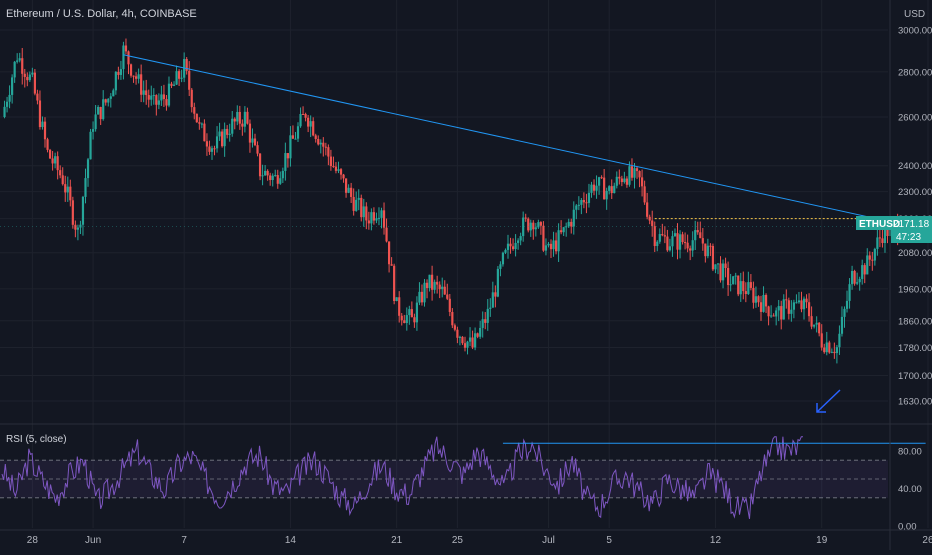 This screenshot has height=555, width=932. I want to click on time-axis: 28 Jun 7 14 21 25 Jul 5 12 19 26, so click(479, 540).